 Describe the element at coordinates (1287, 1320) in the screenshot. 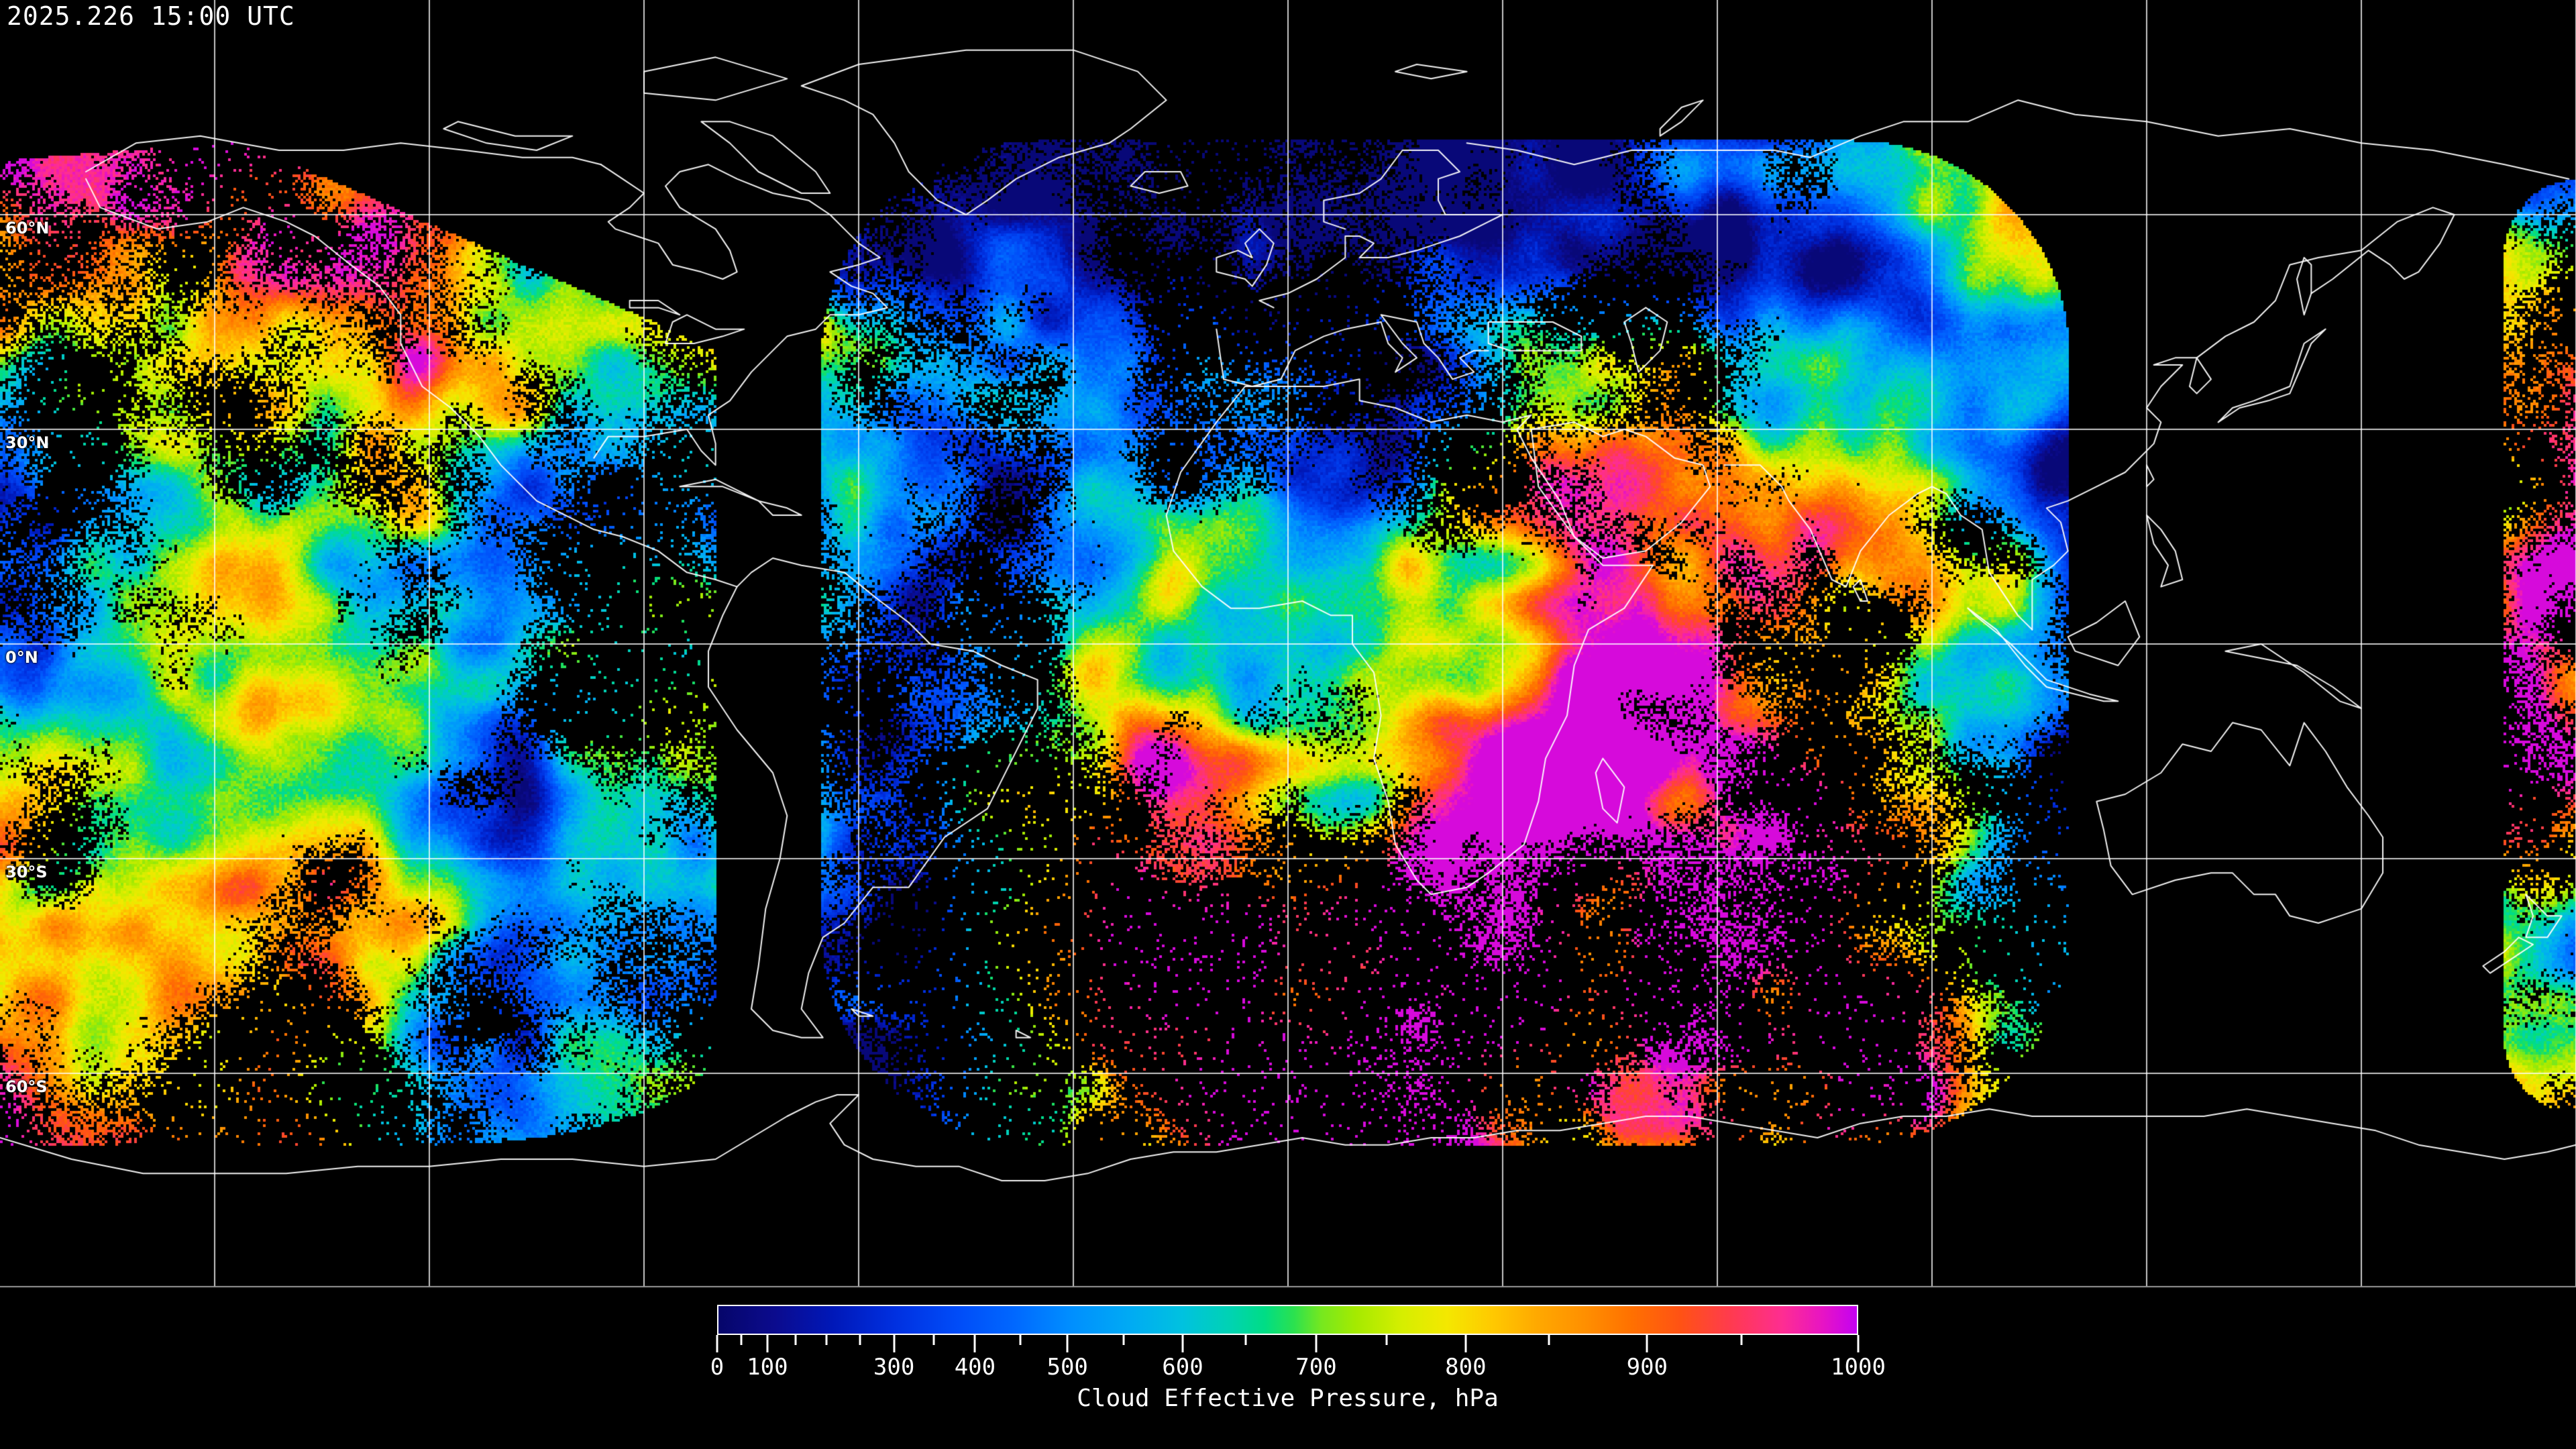

I see `colorbar-gradient` at that location.